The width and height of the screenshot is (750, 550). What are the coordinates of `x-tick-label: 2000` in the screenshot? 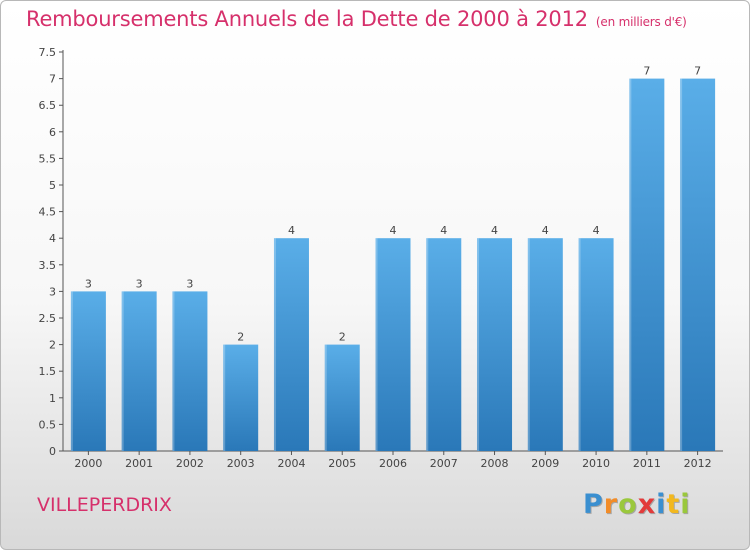 It's located at (88, 463).